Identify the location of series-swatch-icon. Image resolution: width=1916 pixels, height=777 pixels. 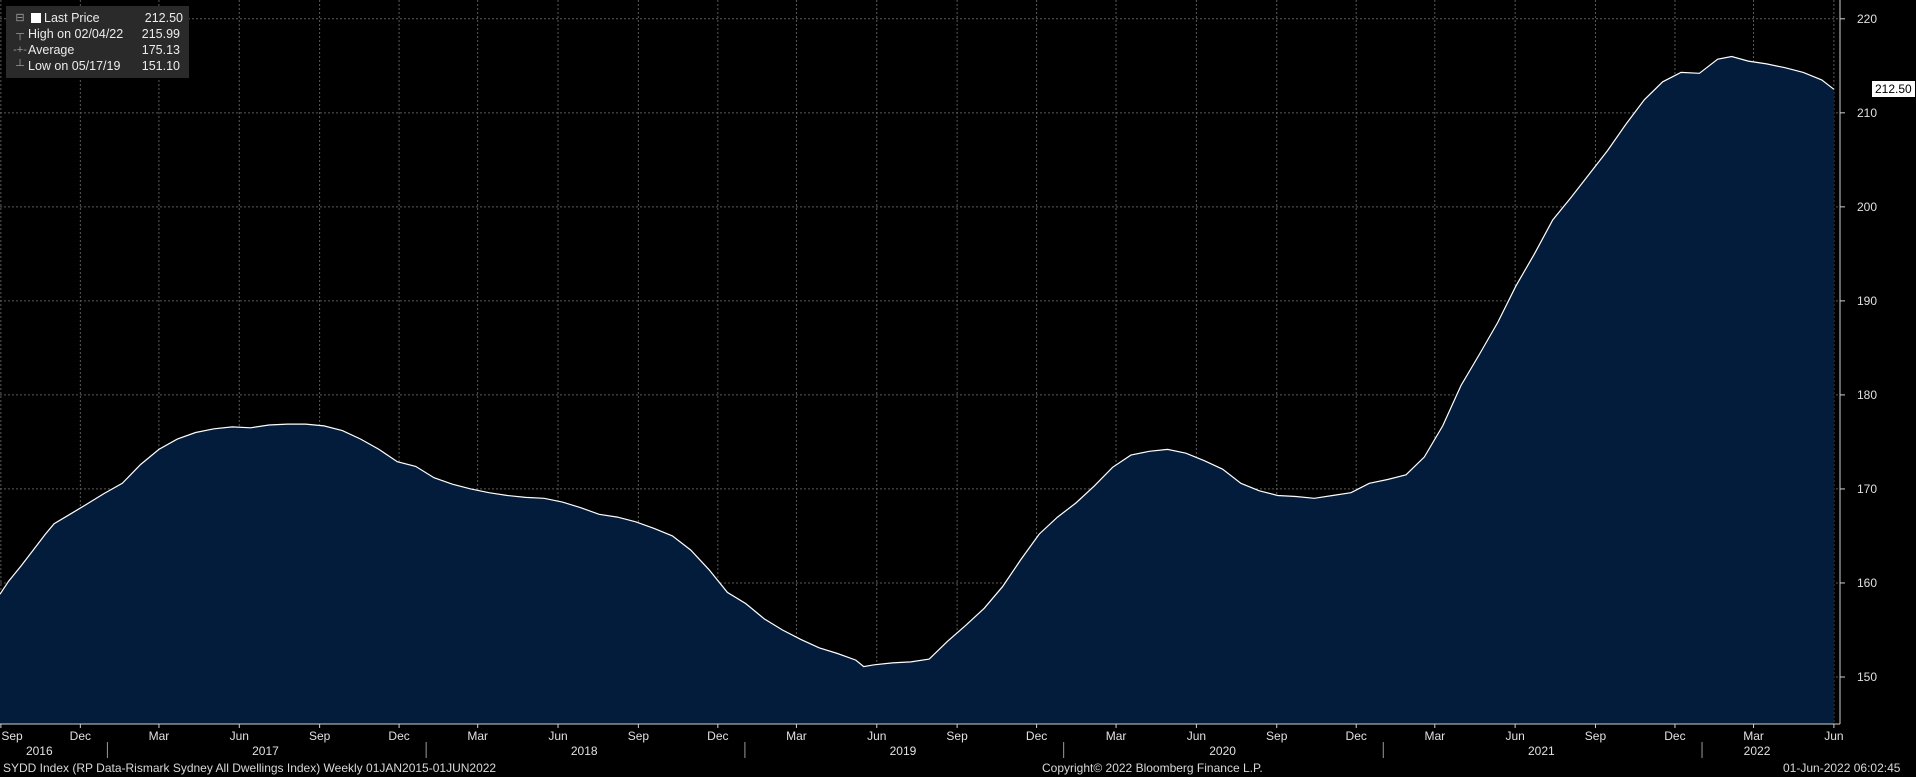
(36, 18).